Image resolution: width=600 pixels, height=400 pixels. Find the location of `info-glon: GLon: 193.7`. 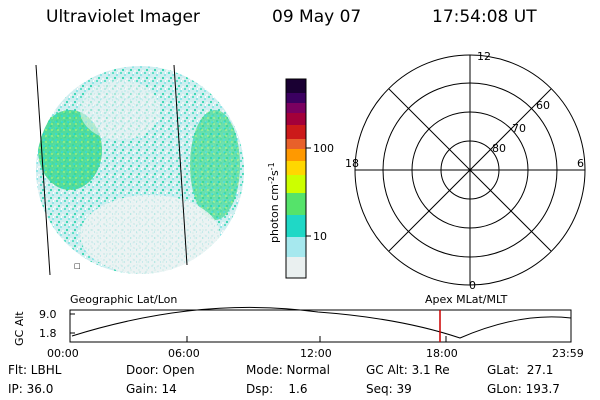

info-glon: GLon: 193.7 is located at coordinates (523, 389).